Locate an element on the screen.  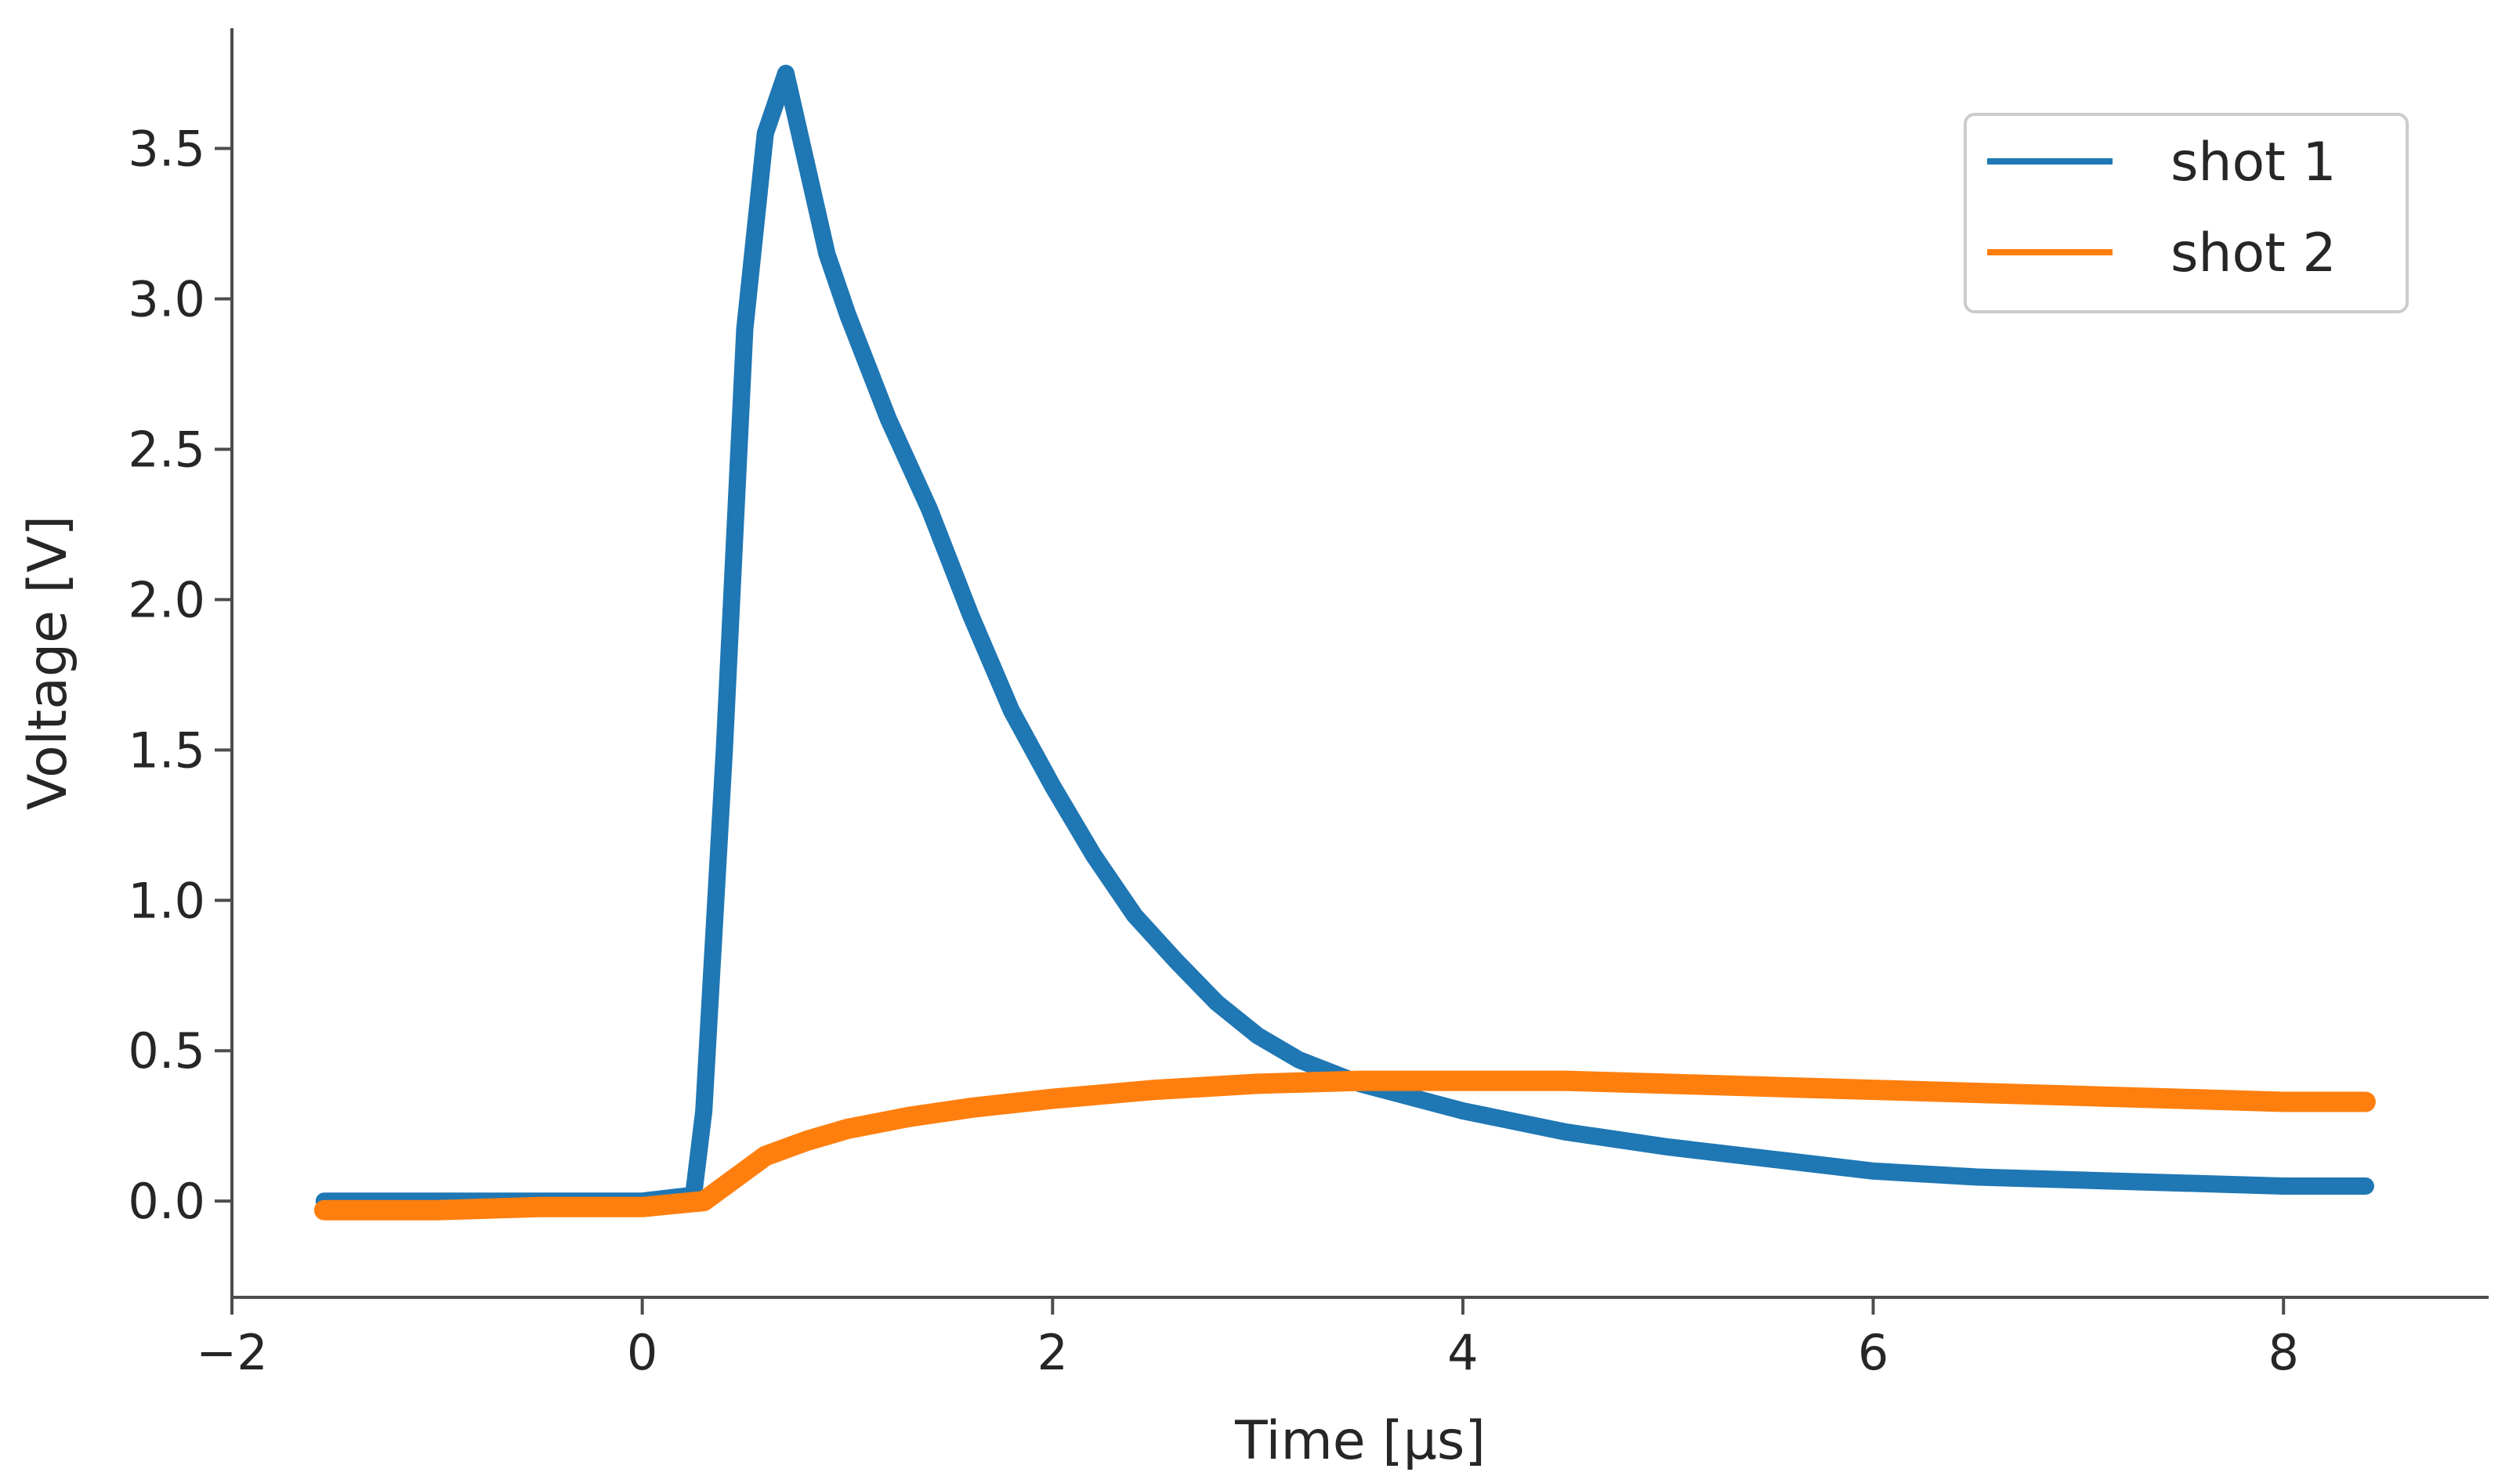
legend: shot 1 shot 2 is located at coordinates (2186, 213).